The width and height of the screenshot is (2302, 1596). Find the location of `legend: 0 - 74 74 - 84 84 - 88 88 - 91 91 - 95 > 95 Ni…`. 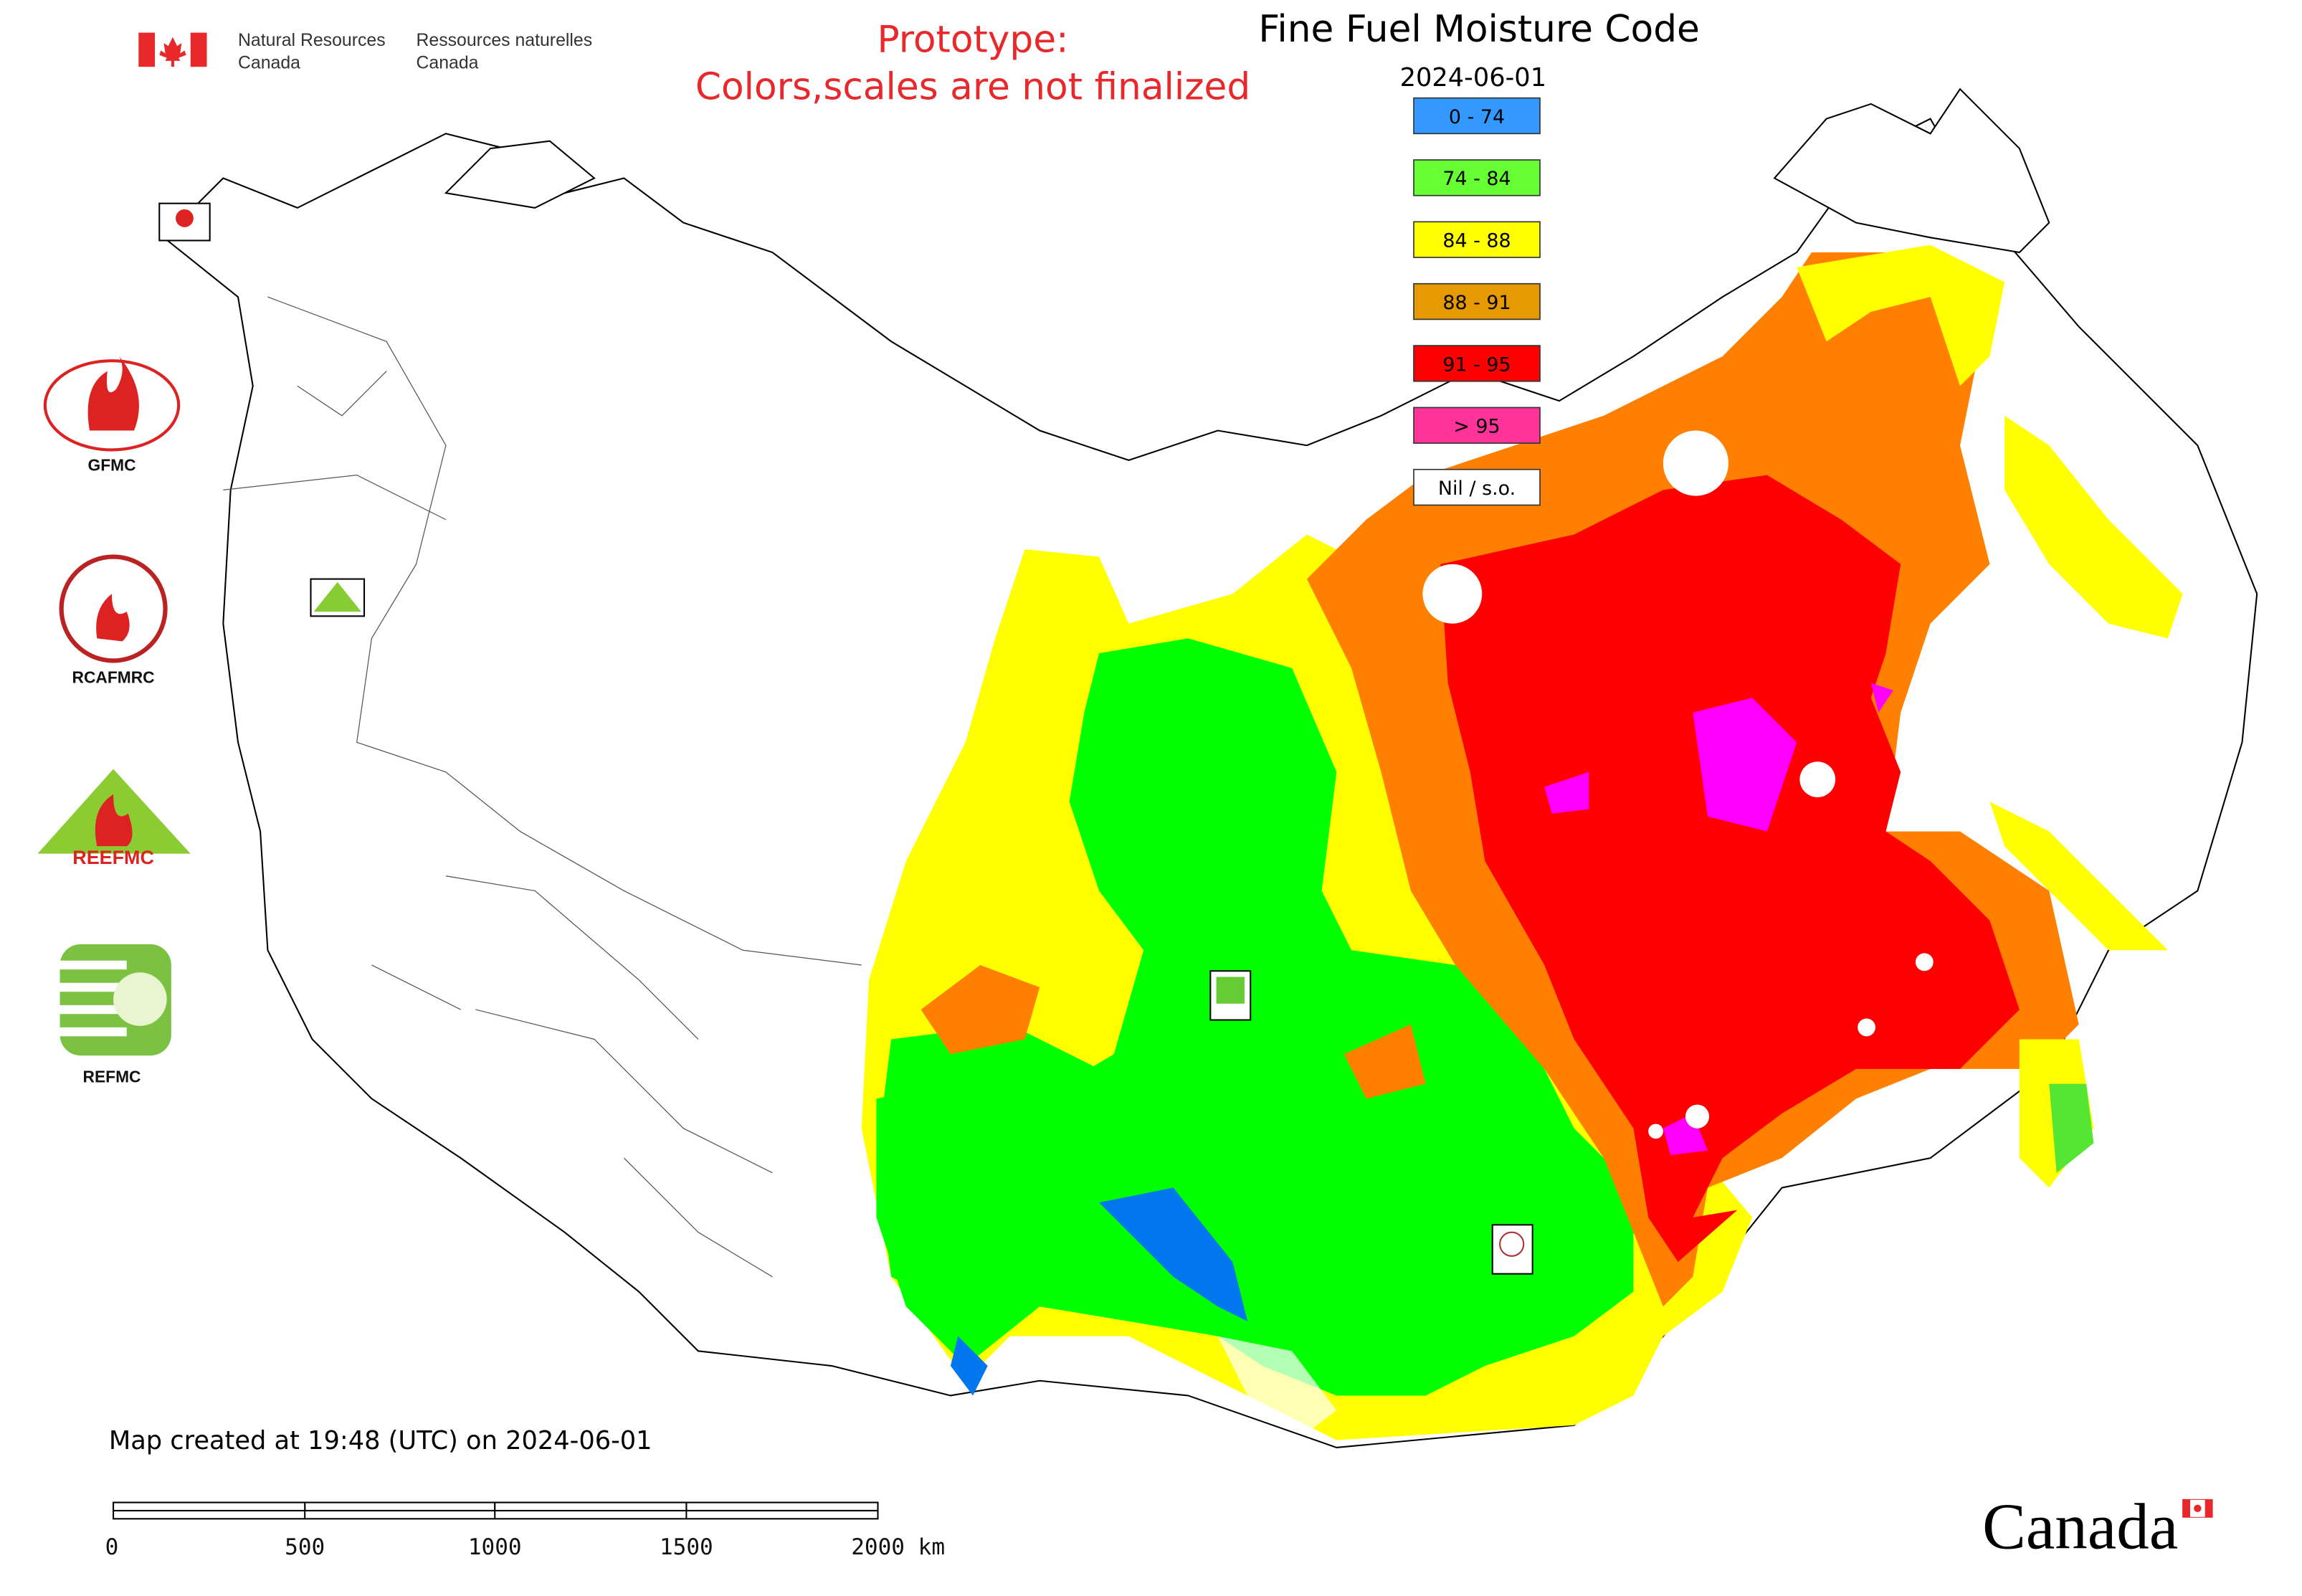

legend: 0 - 74 74 - 84 84 - 88 88 - 91 91 - 95 > 95 Ni… is located at coordinates (1477, 301).